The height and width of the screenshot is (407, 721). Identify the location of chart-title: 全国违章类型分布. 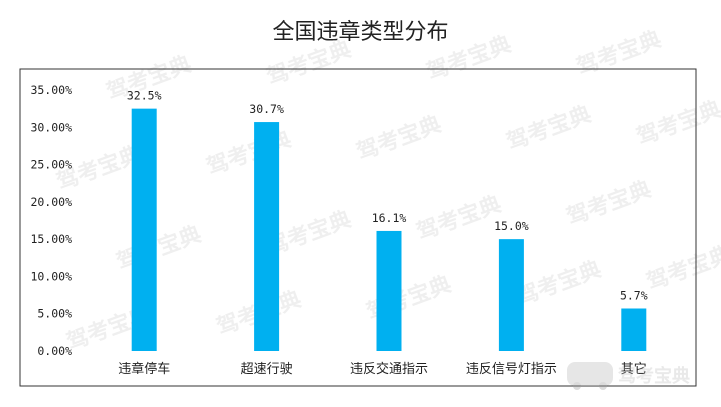
(360, 32).